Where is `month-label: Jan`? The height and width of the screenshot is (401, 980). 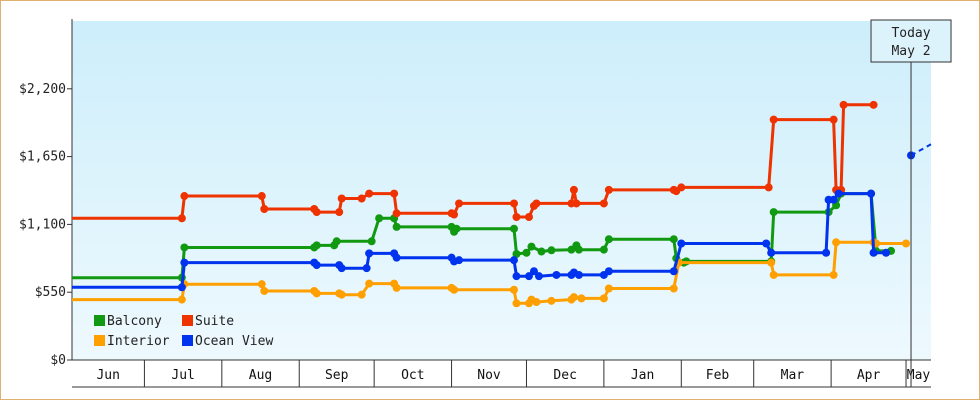 month-label: Jan is located at coordinates (642, 375).